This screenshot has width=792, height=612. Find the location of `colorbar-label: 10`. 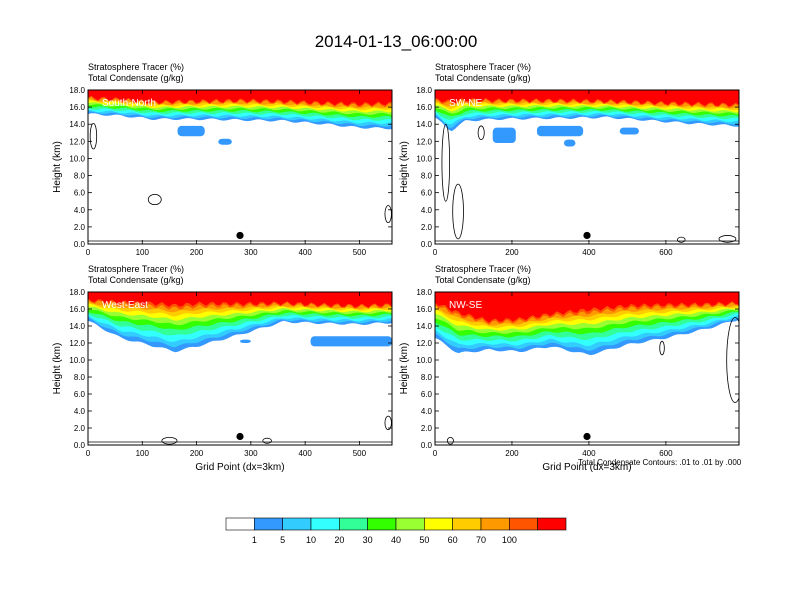

colorbar-label: 10 is located at coordinates (311, 540).